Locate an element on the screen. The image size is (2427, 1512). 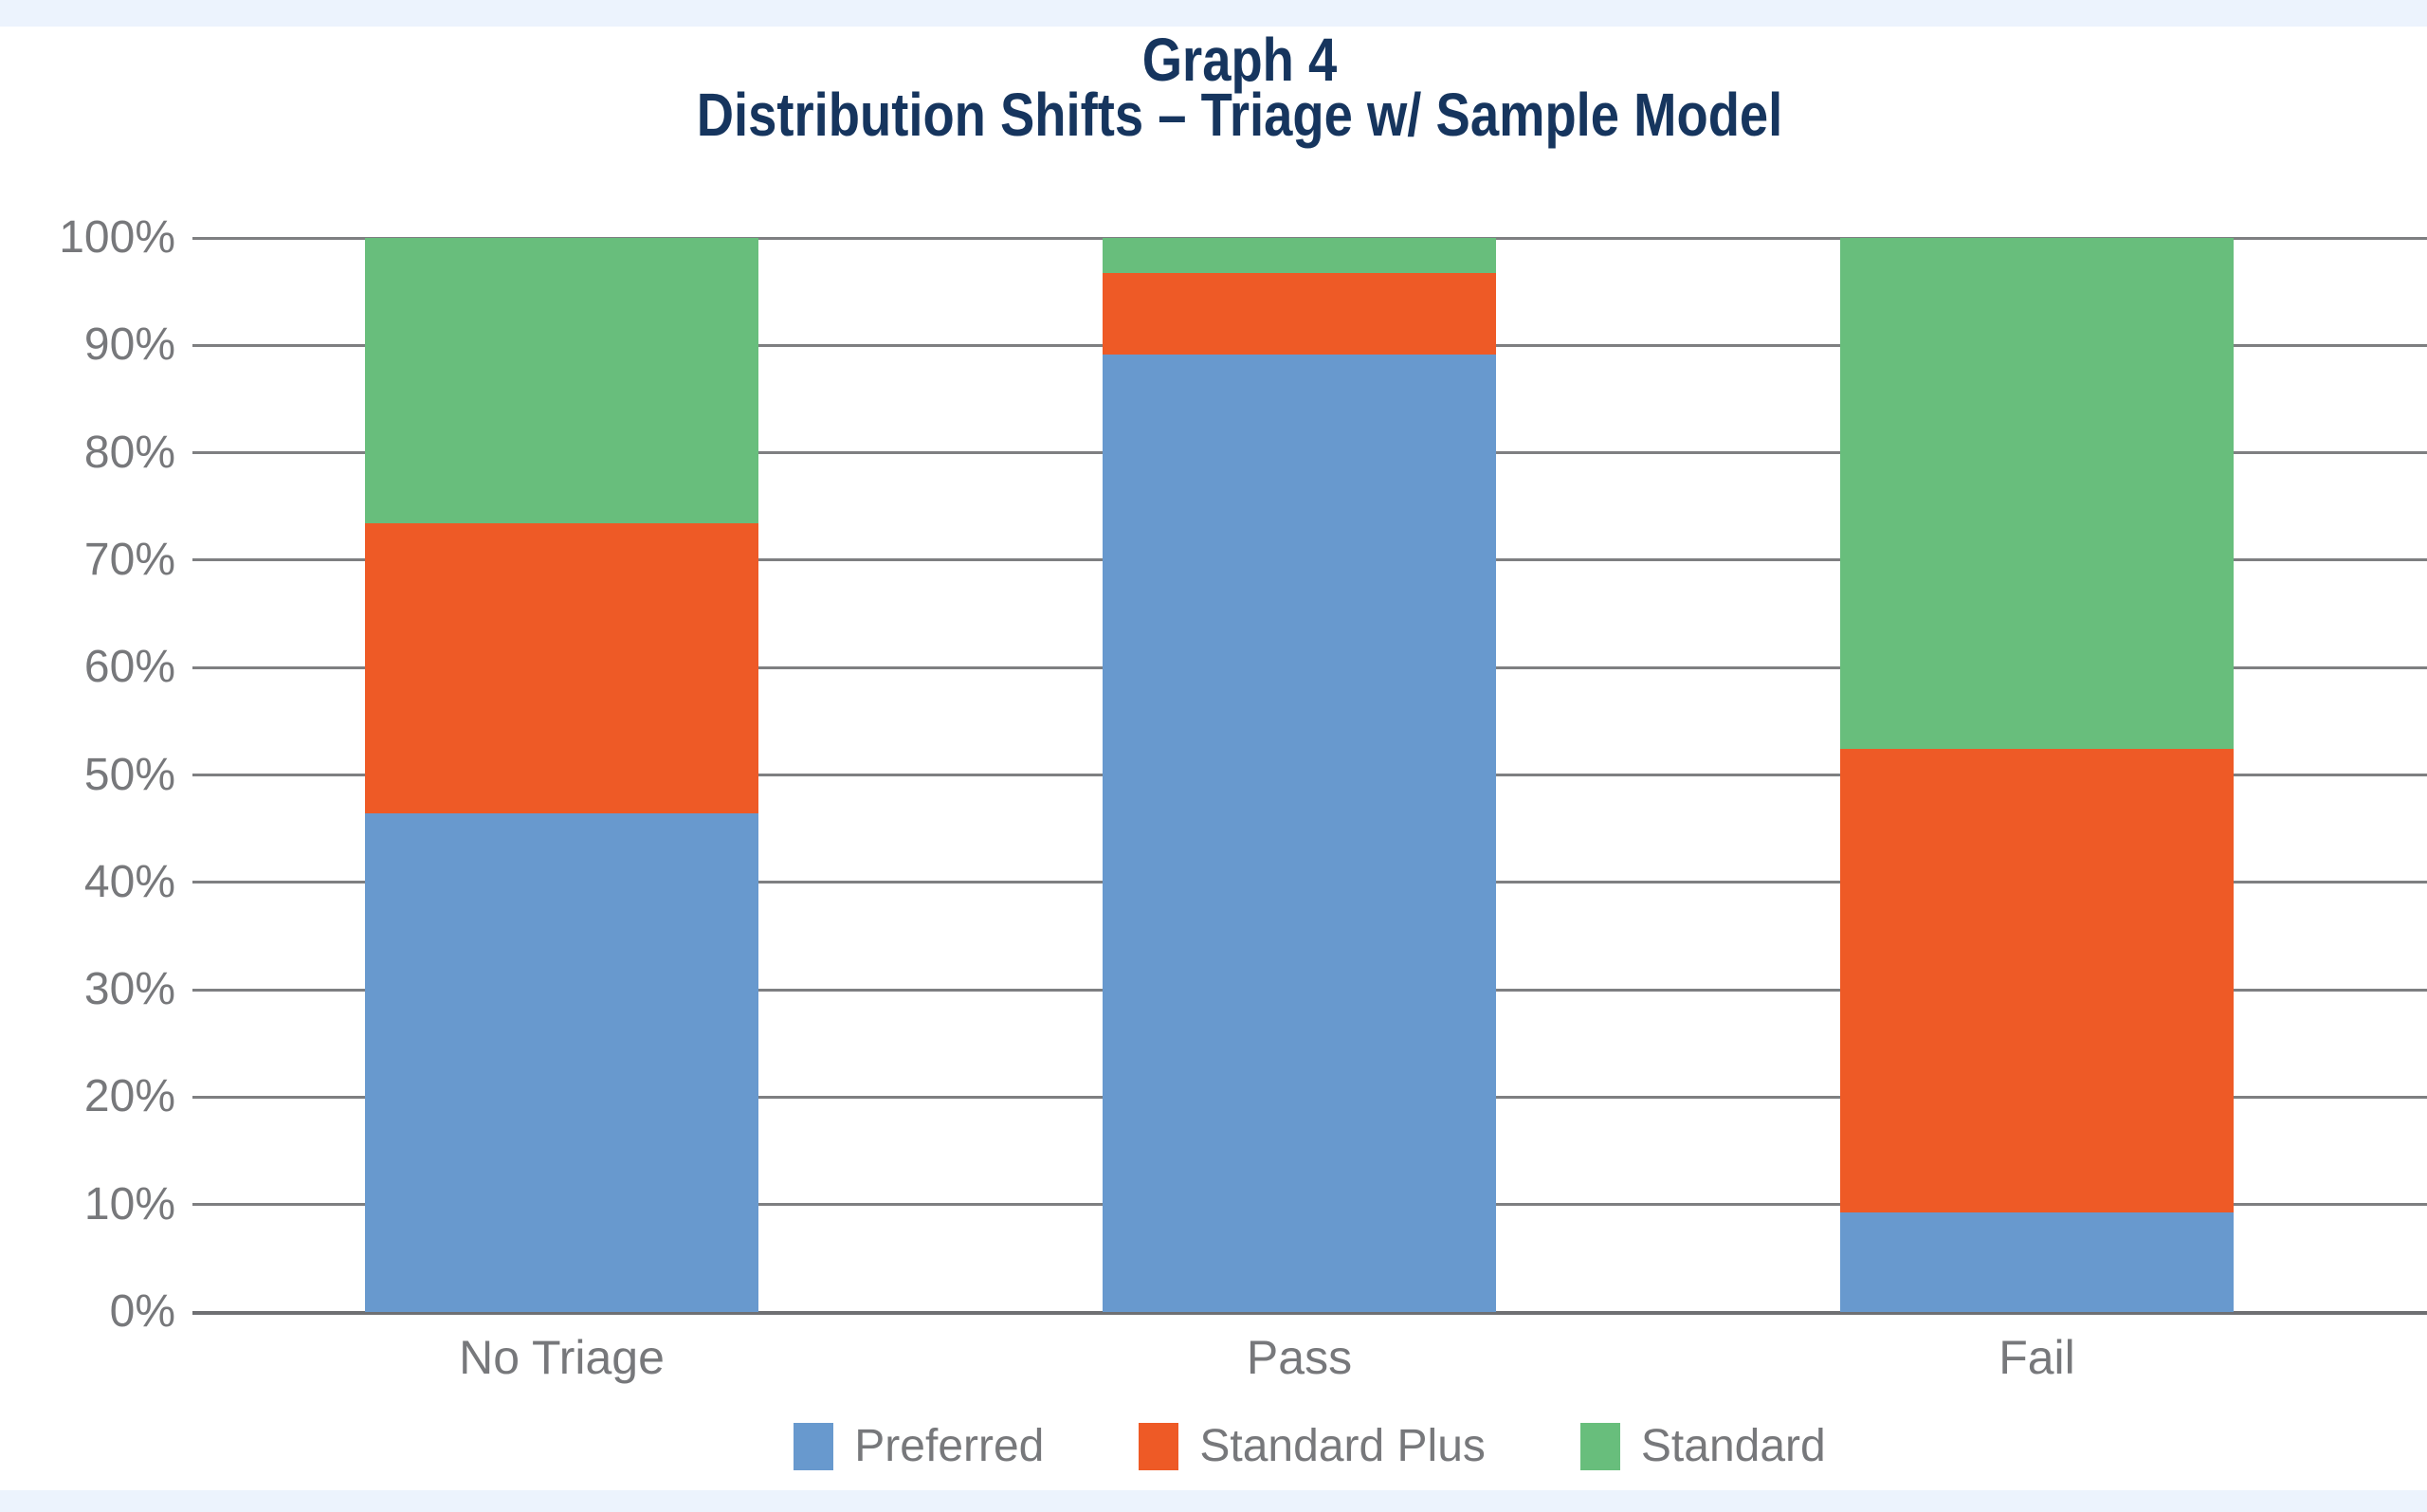
bar-pass is located at coordinates (1299, 775).